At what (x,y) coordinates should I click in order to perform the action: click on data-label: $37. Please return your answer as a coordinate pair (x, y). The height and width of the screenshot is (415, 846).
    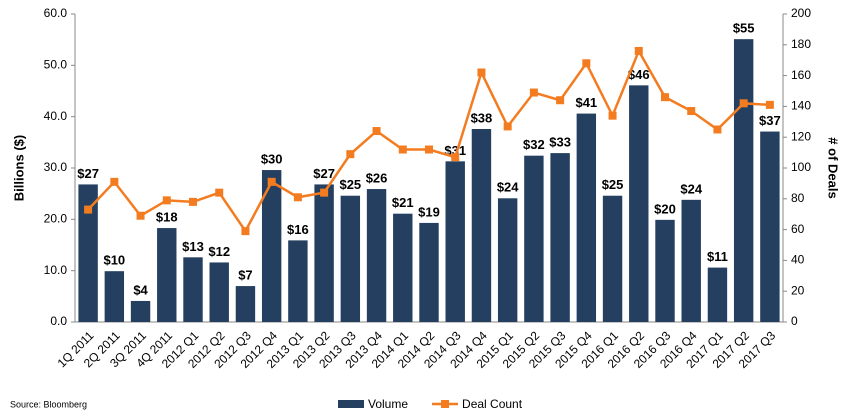
    Looking at the image, I should click on (770, 120).